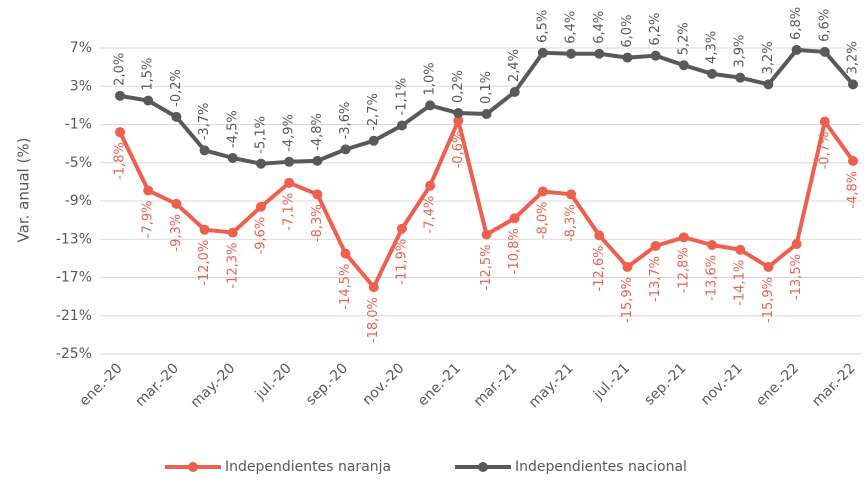 The height and width of the screenshot is (482, 864). Describe the element at coordinates (232, 266) in the screenshot. I see `data-label: -12,3%` at that location.